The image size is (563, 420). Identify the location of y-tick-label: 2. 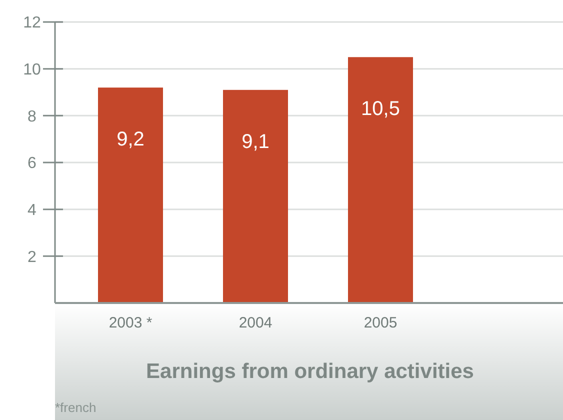
(32, 257).